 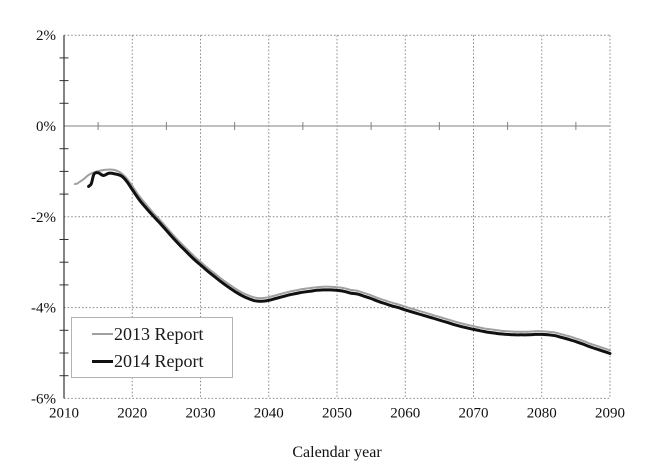 I want to click on x-tick-label: 2040, so click(x=269, y=413).